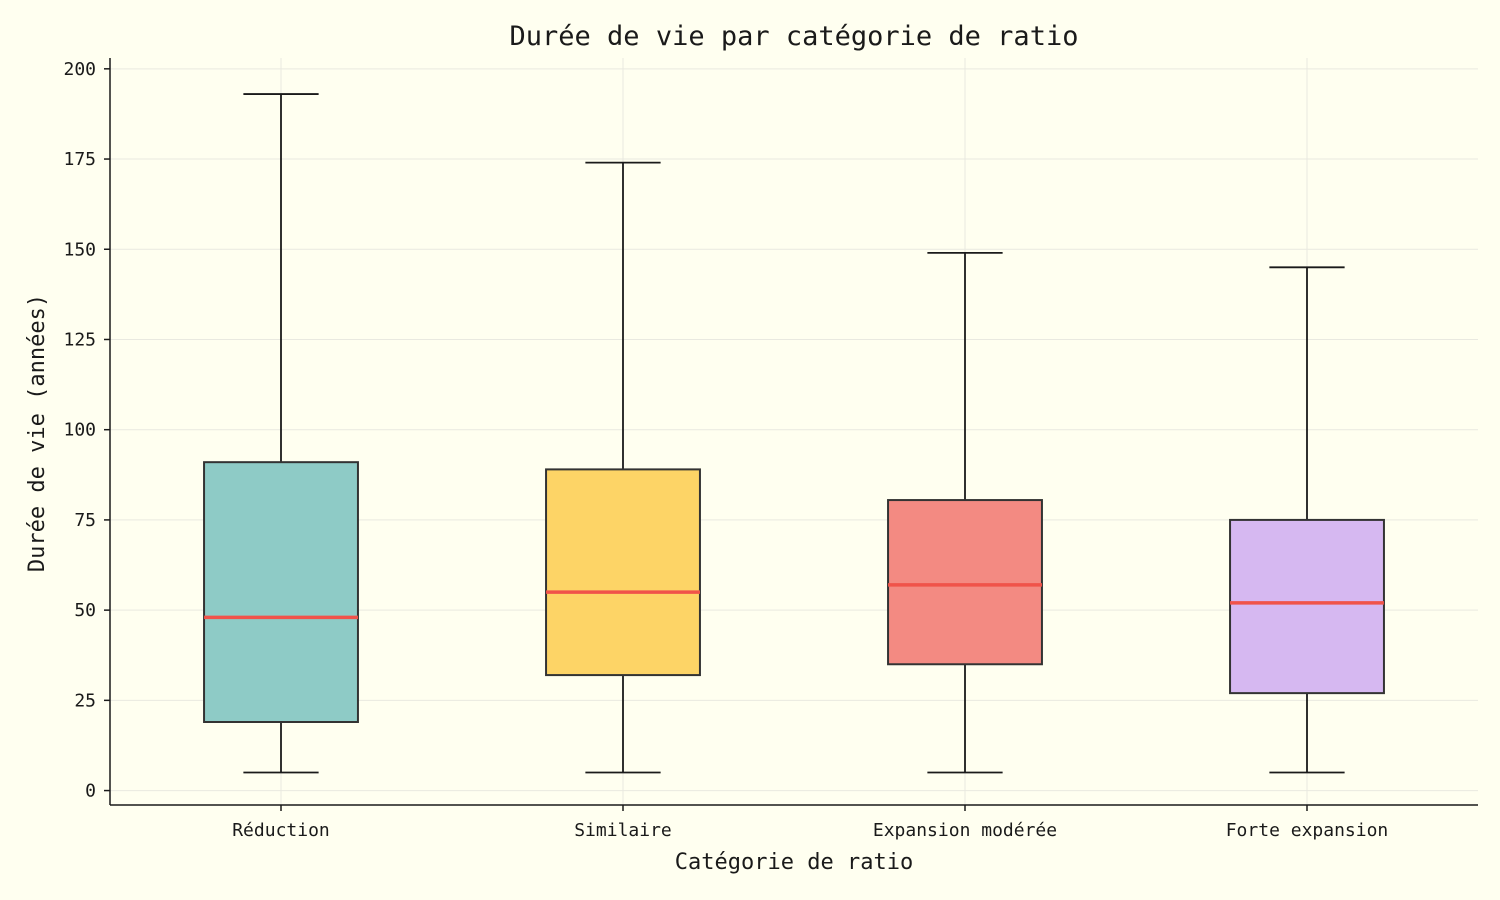 The height and width of the screenshot is (900, 1500). What do you see at coordinates (85, 700) in the screenshot?
I see `y-tick-label: 25` at bounding box center [85, 700].